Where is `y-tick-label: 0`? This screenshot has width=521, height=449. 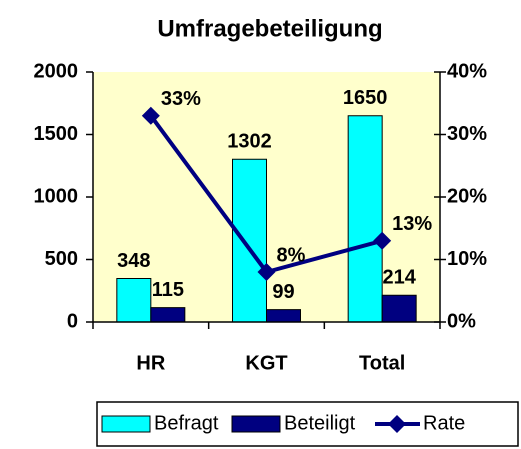 y-tick-label: 0 is located at coordinates (72, 321).